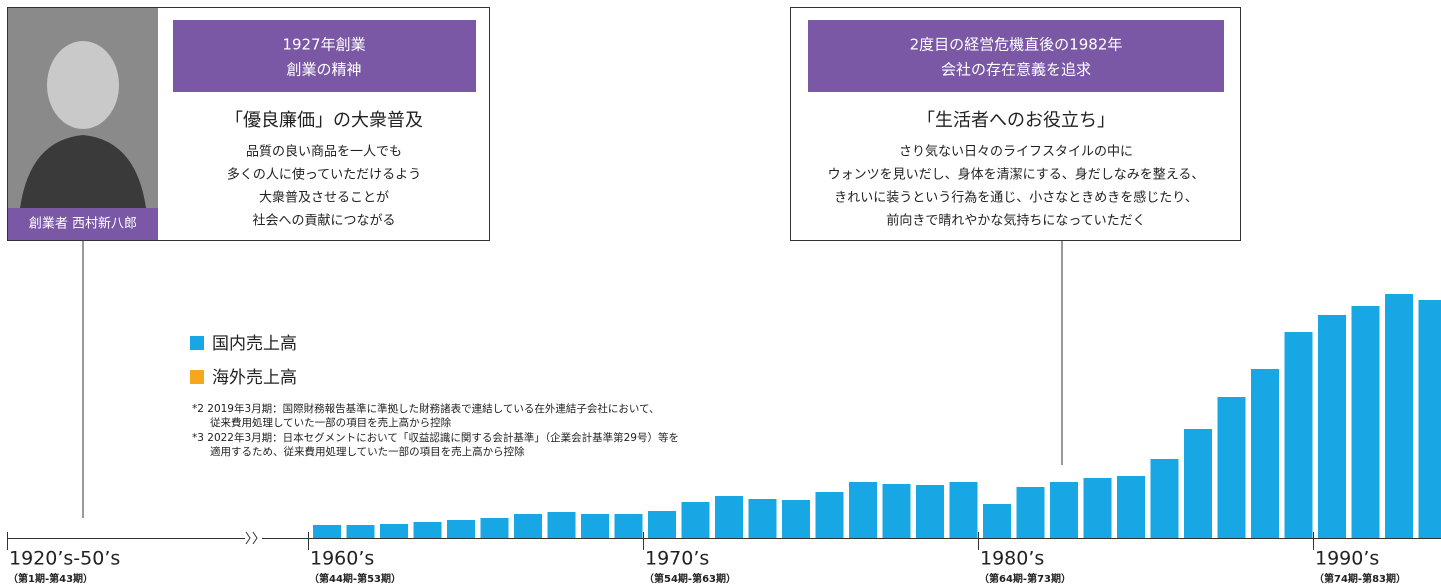  I want to click on card-body: さり気ない日々のライフスタイルの中に, so click(1016, 152).